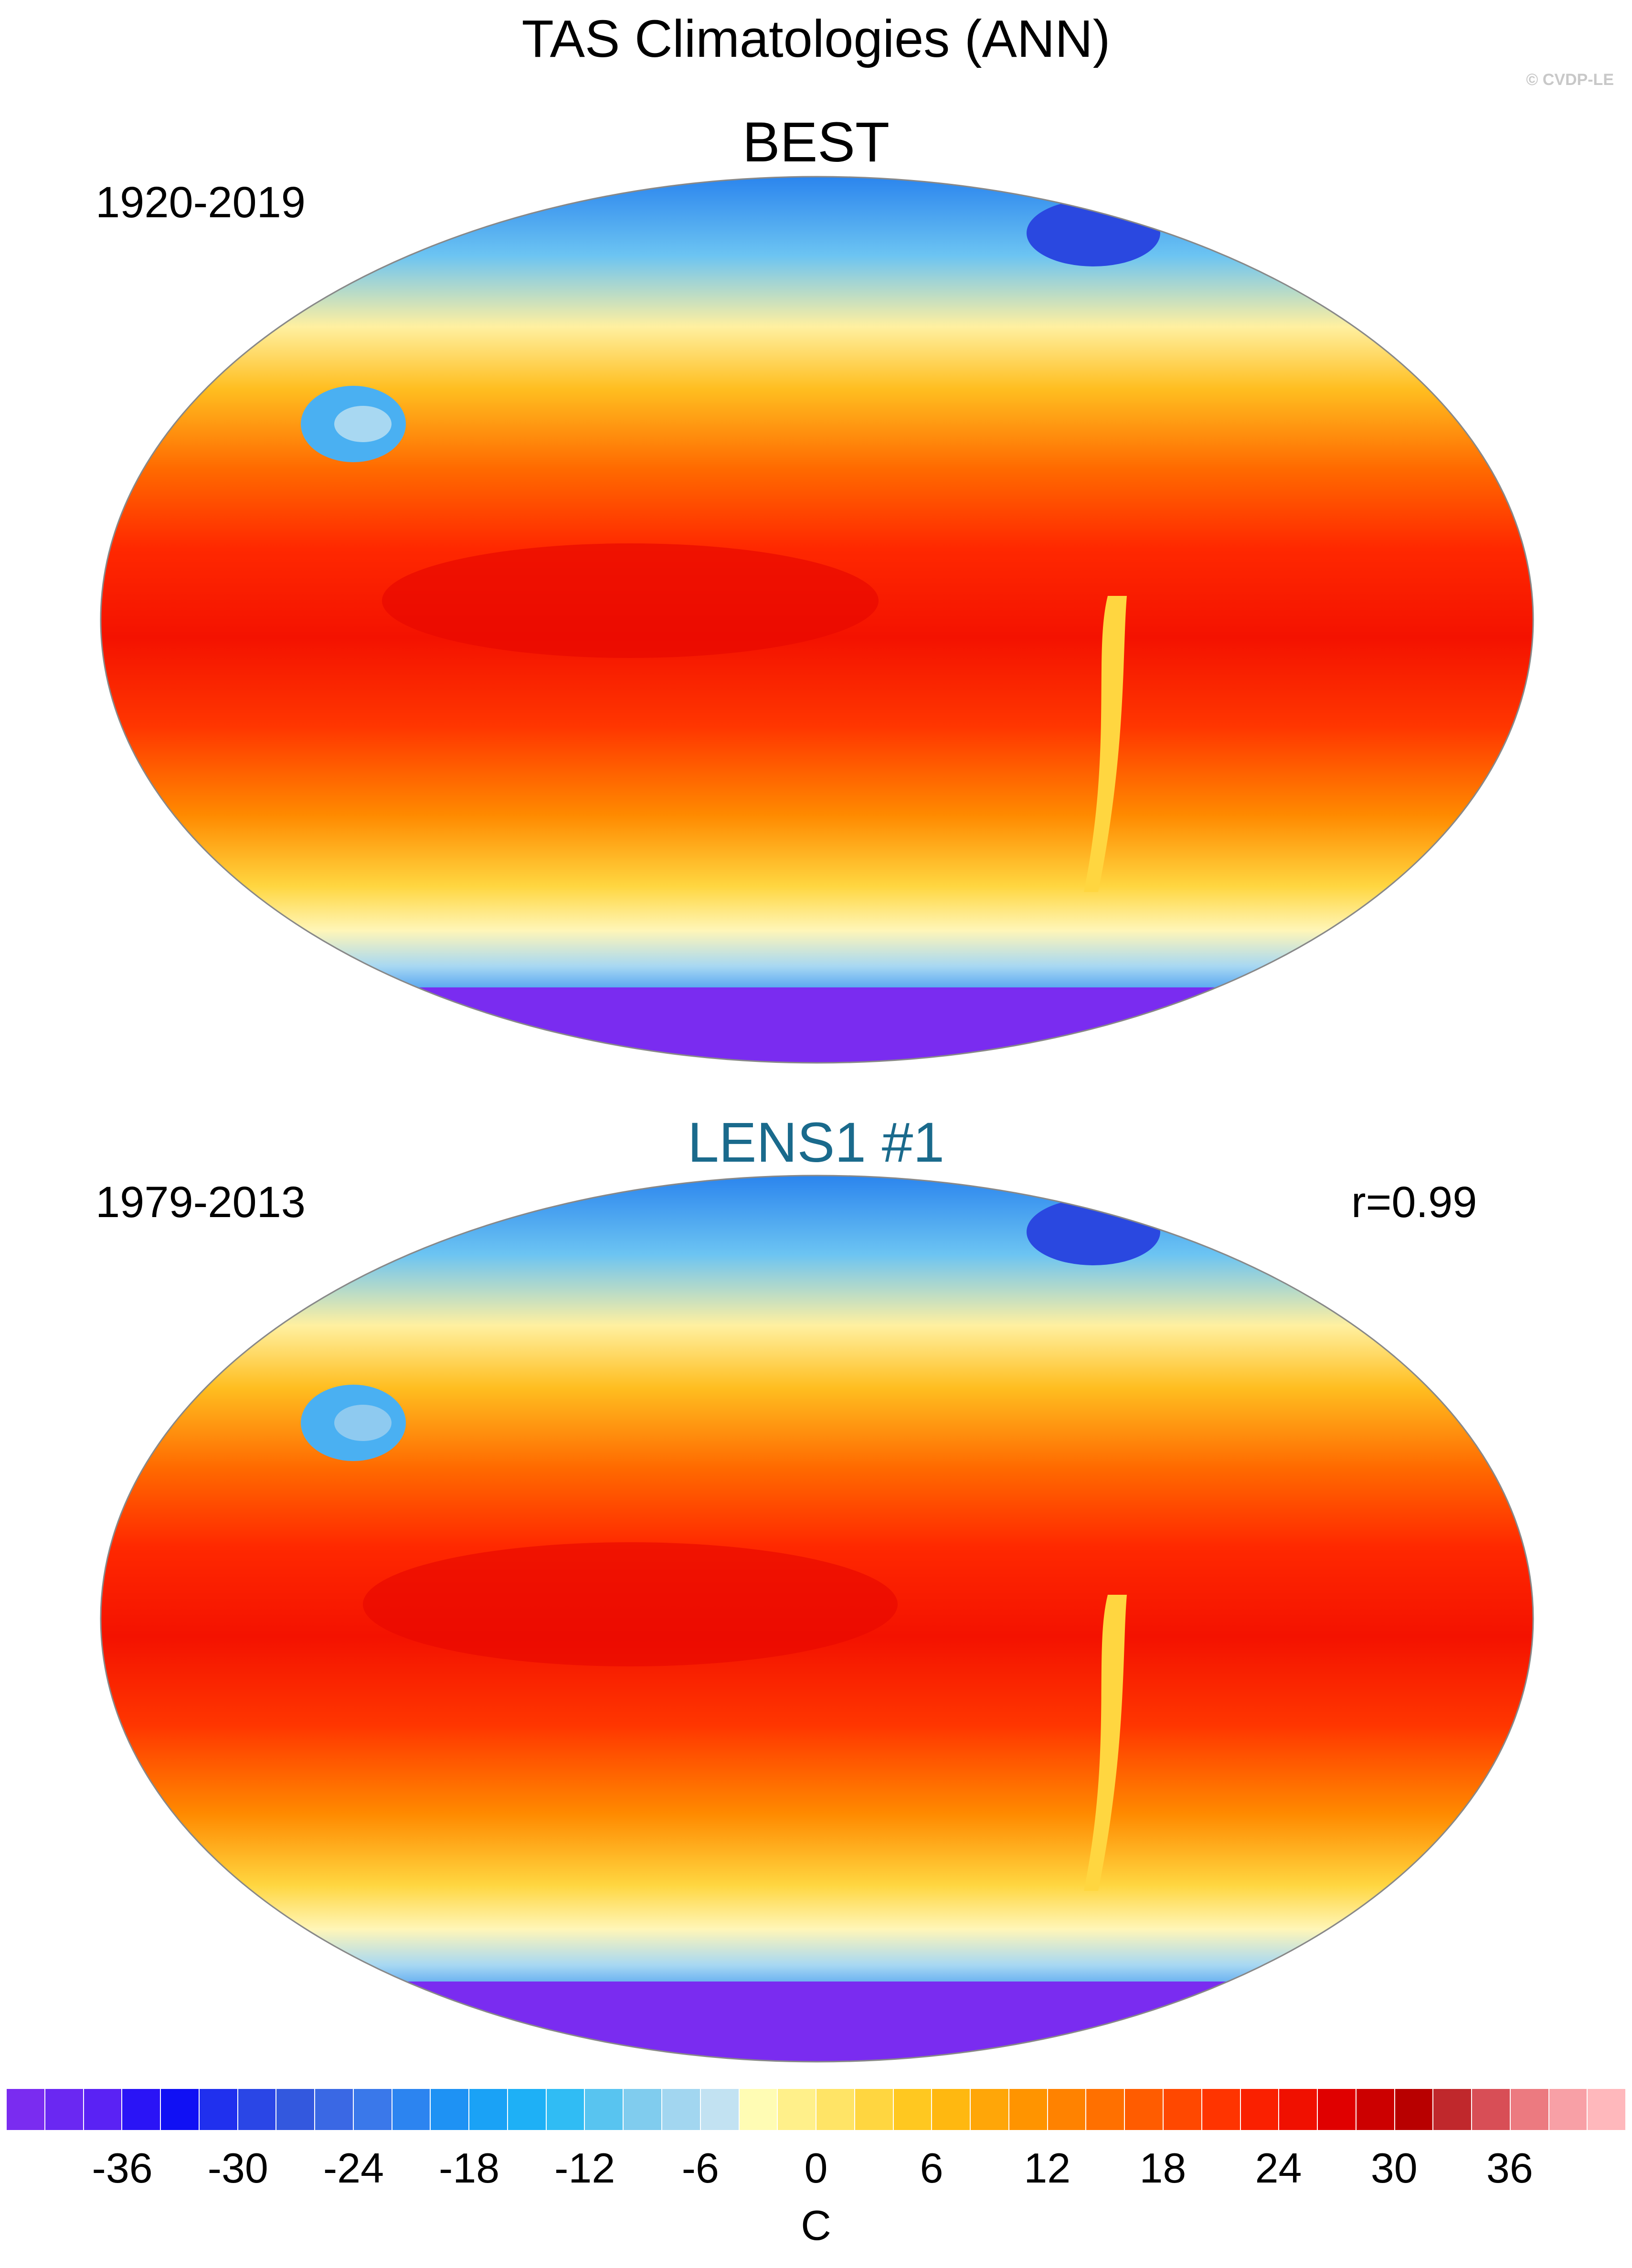 The width and height of the screenshot is (1632, 2268). Describe the element at coordinates (816, 39) in the screenshot. I see `figure-title: TAS Climatologies (ANN)` at that location.